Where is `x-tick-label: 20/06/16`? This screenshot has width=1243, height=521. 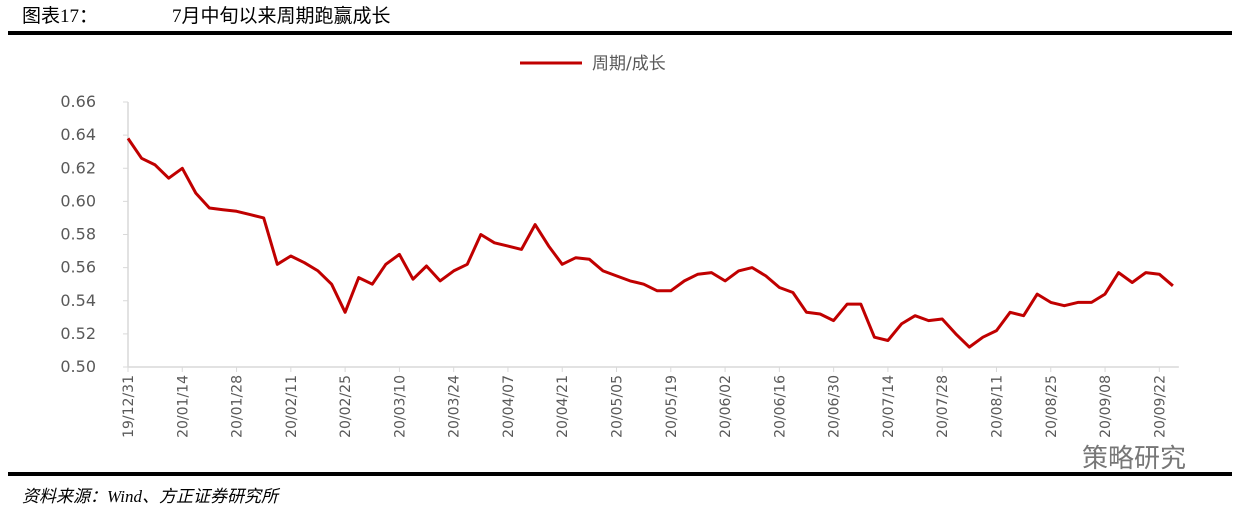 x-tick-label: 20/06/16 is located at coordinates (780, 406).